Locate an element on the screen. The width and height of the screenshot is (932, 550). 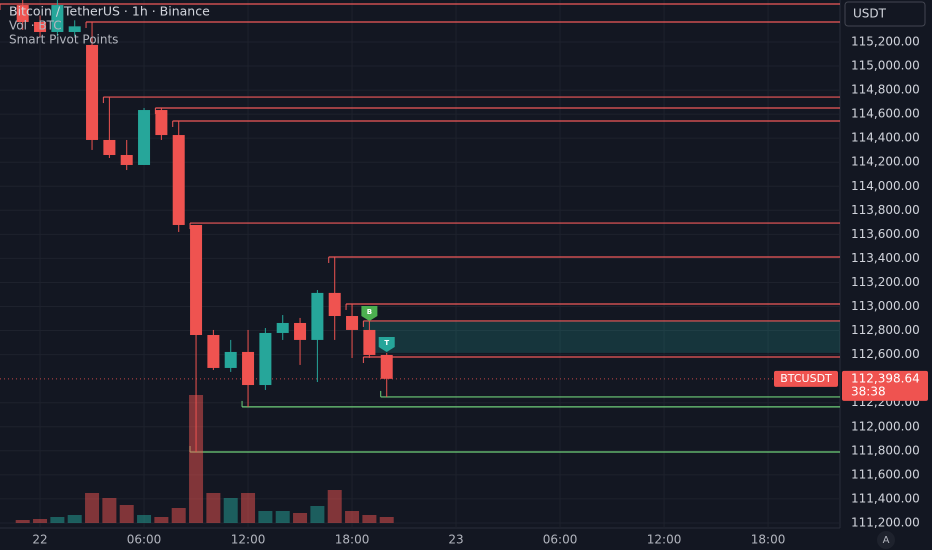
y-tick-label: 113,600.00 is located at coordinates (885, 234).